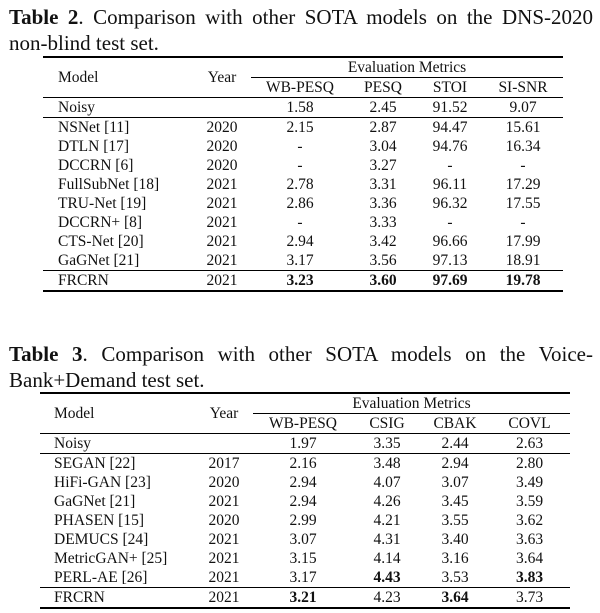 This screenshot has height=613, width=600. What do you see at coordinates (117, 463) in the screenshot?
I see `table3-cell: SEGAN [22]` at bounding box center [117, 463].